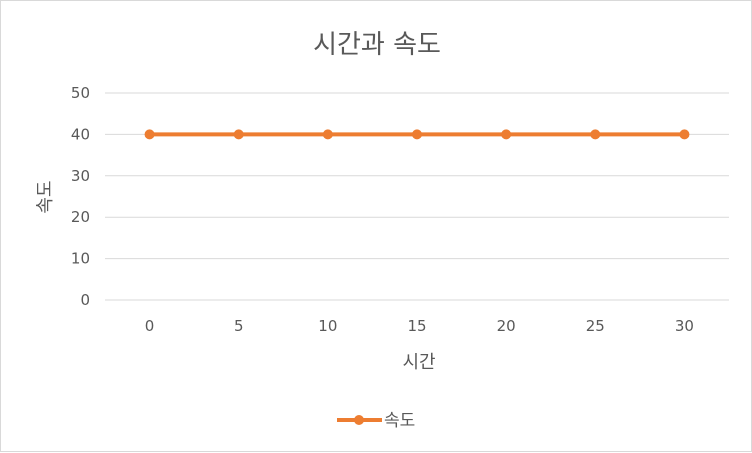  I want to click on y-tick-label: 0, so click(85, 300).